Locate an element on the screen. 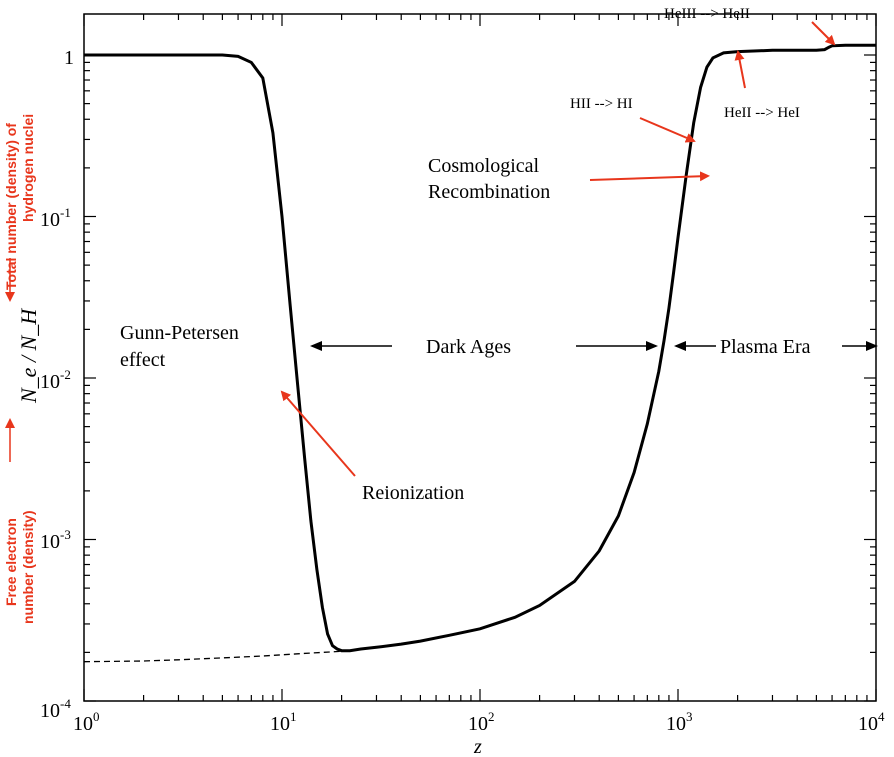  side-label-bottom: Free electron number (density) is located at coordinates (19, 567).